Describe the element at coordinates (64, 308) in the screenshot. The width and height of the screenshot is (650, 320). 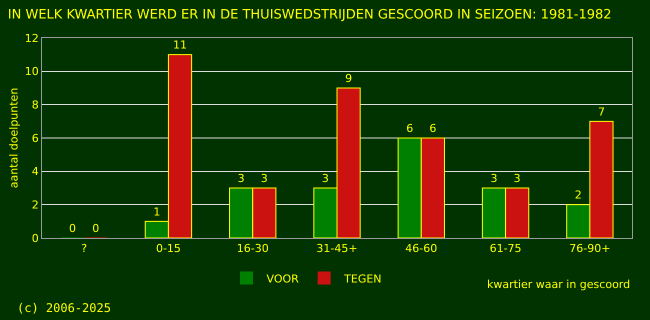
I see `text: (c) 2006-2025` at that location.